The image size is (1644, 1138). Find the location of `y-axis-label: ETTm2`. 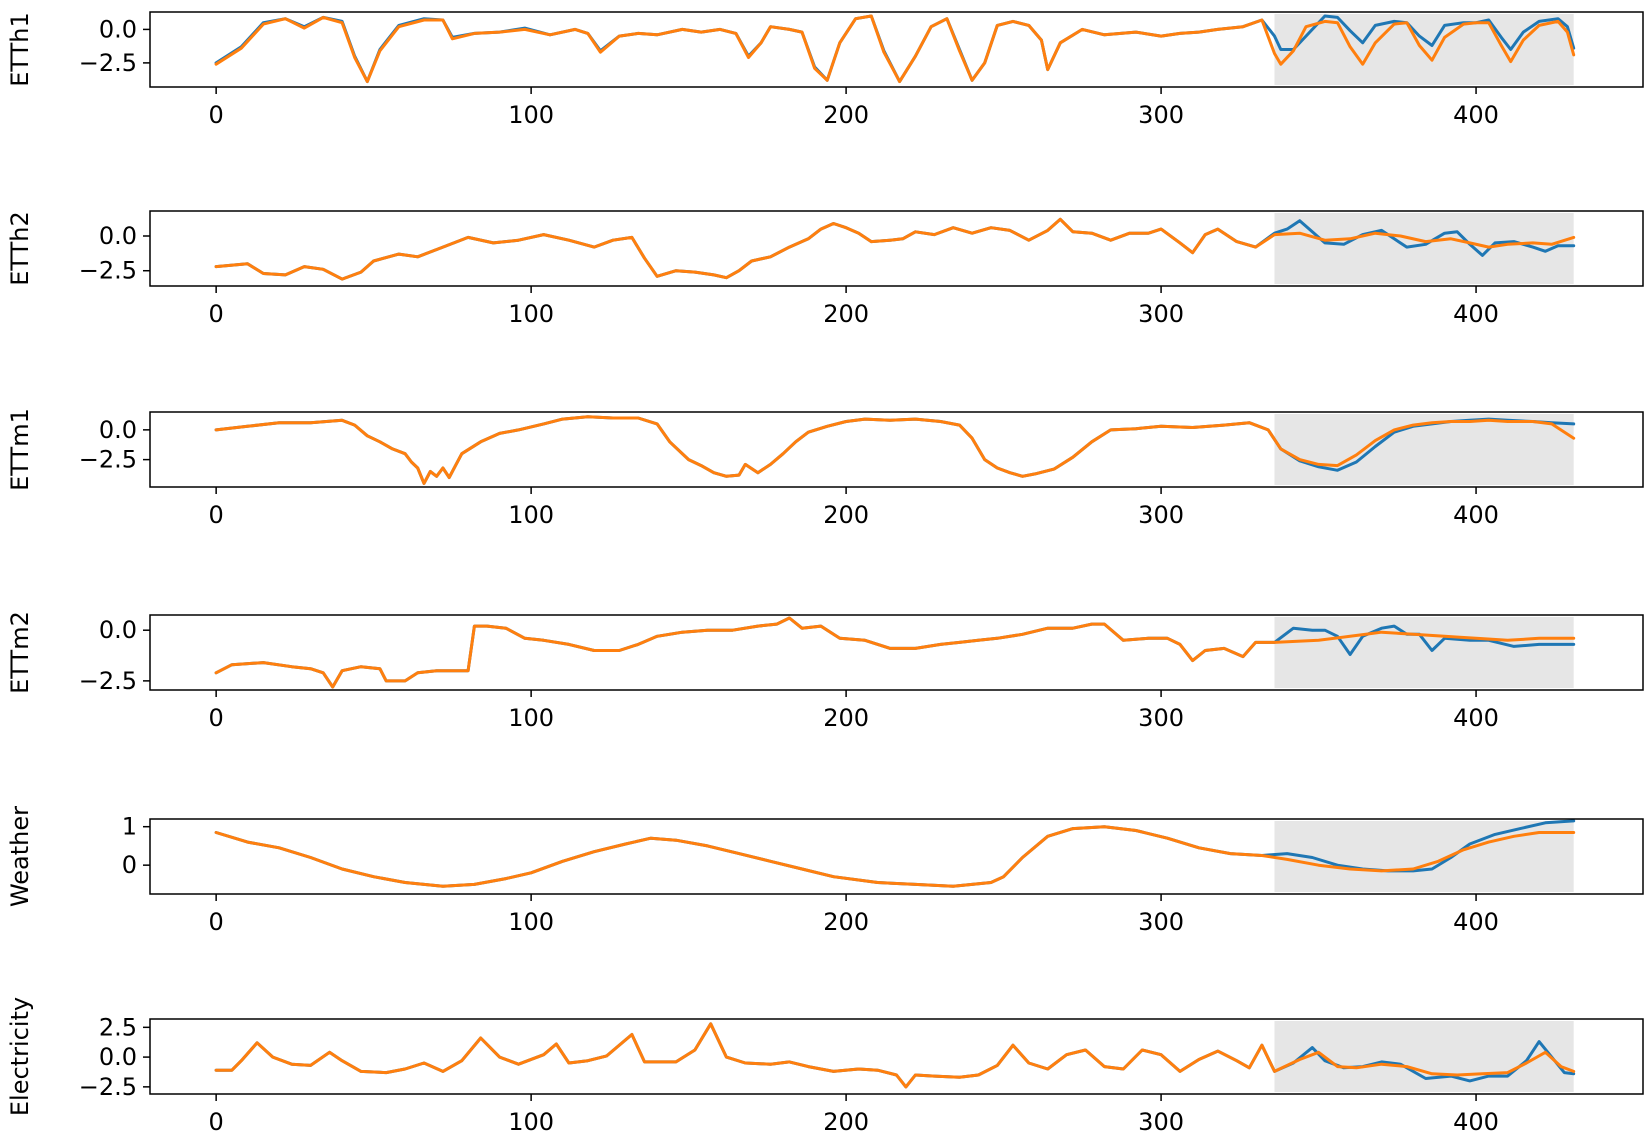

y-axis-label: ETTm2 is located at coordinates (20, 652).